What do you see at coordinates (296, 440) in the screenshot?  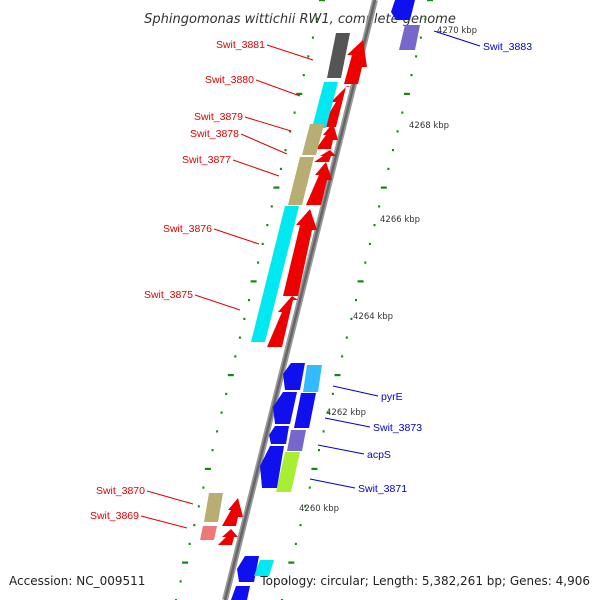 I see `gene-arrow-acps-b` at bounding box center [296, 440].